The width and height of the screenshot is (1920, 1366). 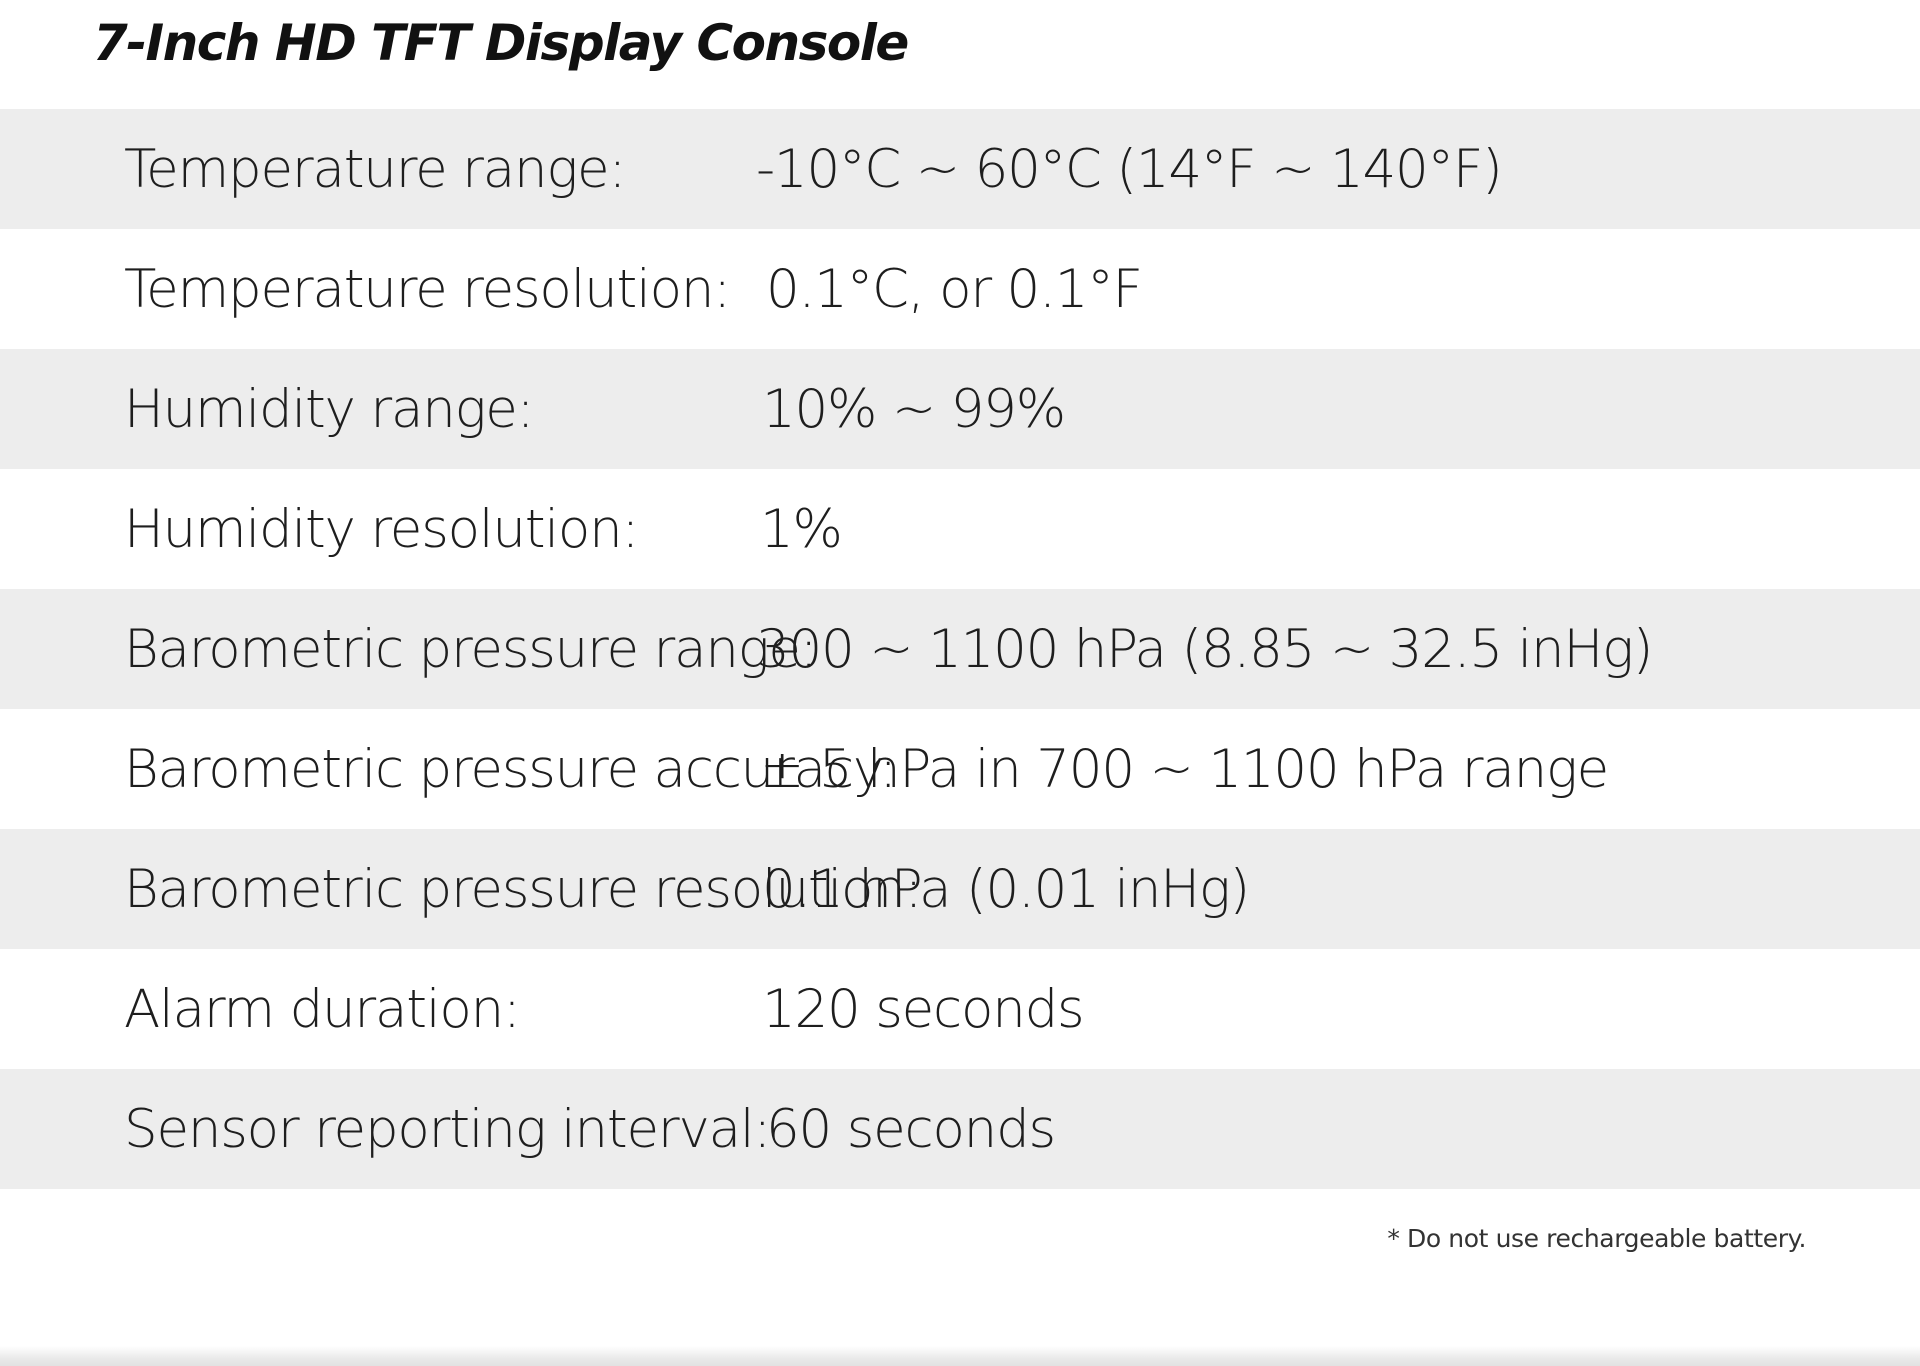 I want to click on spec-value: 120 seconds, so click(x=923, y=1009).